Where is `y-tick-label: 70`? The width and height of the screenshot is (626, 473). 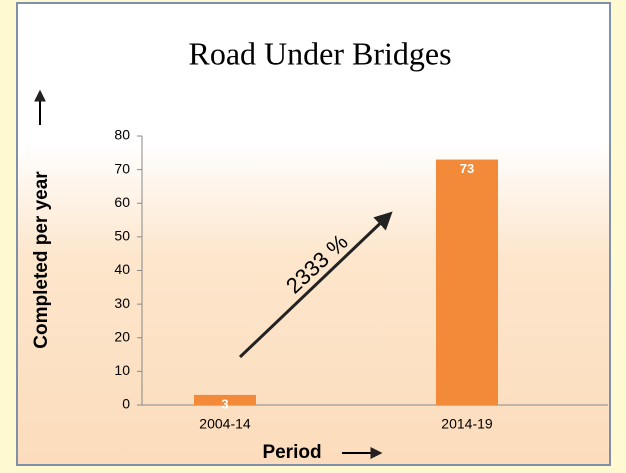 y-tick-label: 70 is located at coordinates (122, 168).